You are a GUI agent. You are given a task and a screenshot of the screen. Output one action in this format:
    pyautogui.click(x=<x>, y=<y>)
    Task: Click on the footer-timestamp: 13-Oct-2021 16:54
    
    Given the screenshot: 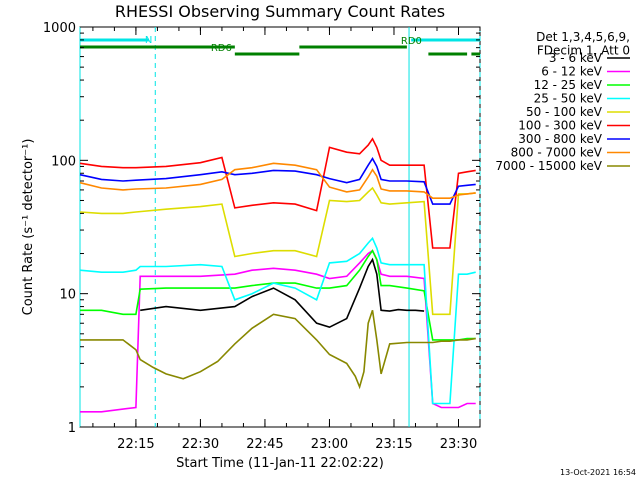 What is the action you would take?
    pyautogui.click(x=598, y=472)
    